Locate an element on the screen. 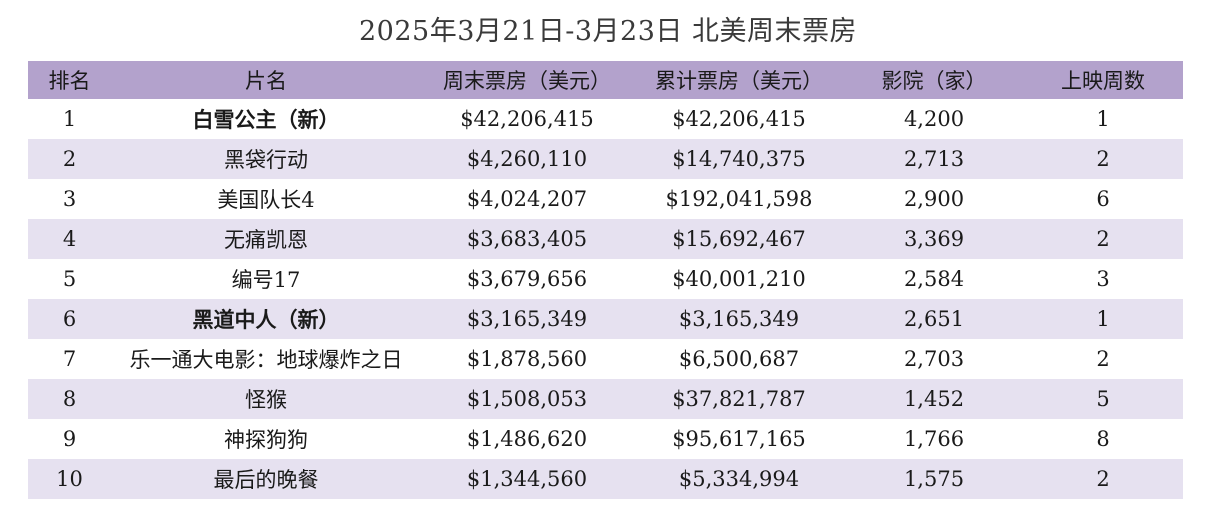 The width and height of the screenshot is (1216, 532). cell-rank: 4 is located at coordinates (69, 239).